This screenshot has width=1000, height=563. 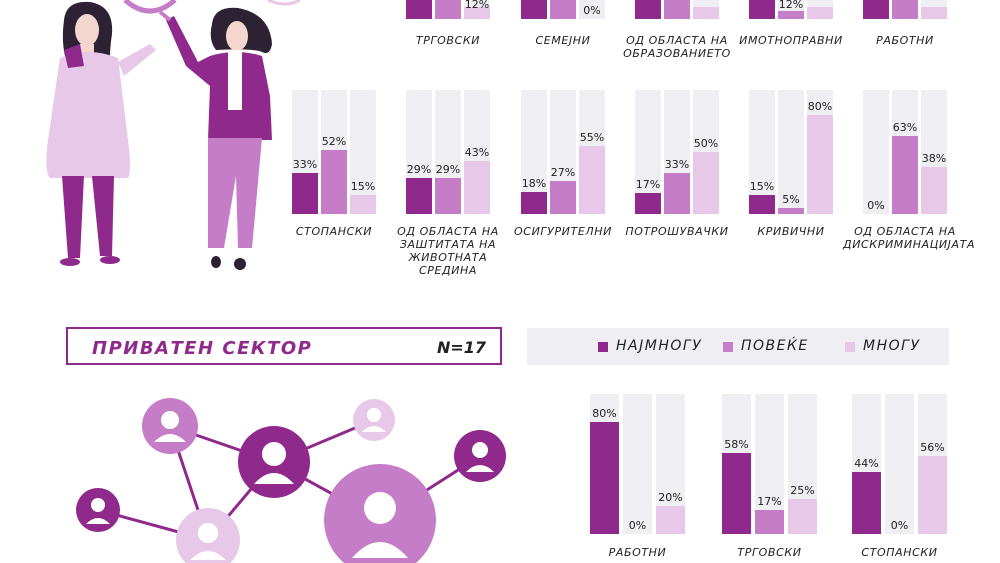 What do you see at coordinates (592, 137) in the screenshot?
I see `data-label: 55%` at bounding box center [592, 137].